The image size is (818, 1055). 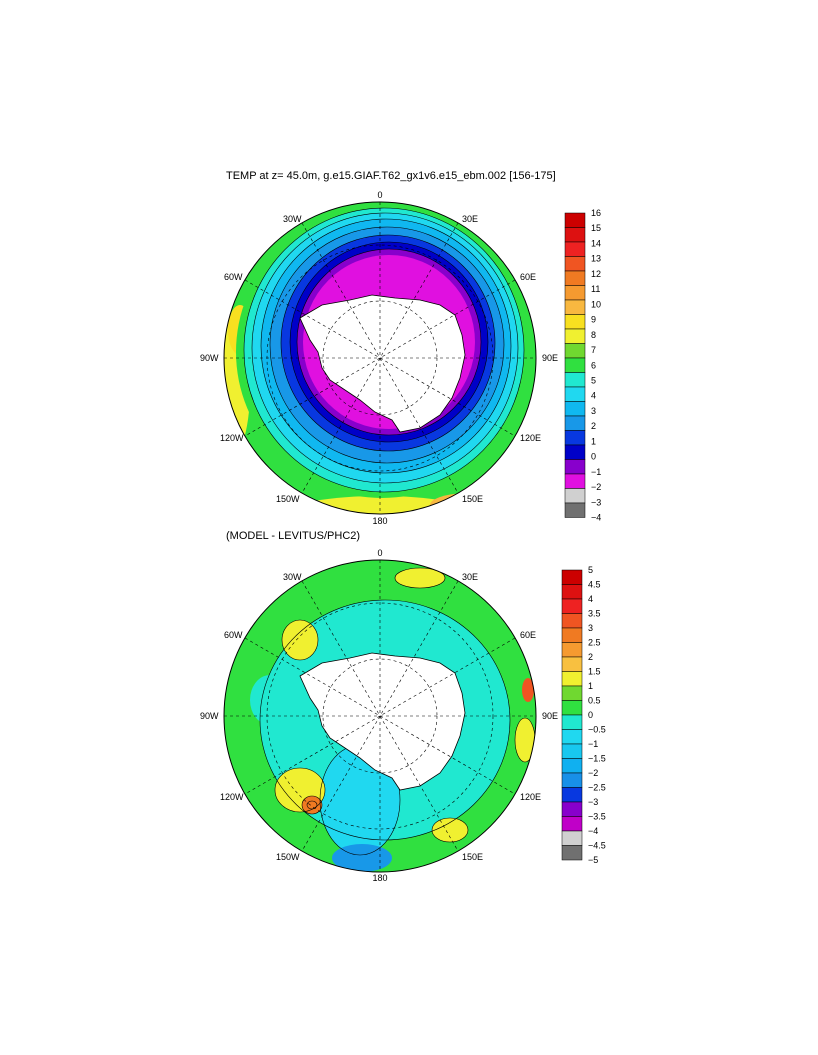 What do you see at coordinates (596, 472) in the screenshot?
I see `colorbar-tick-label: −1` at bounding box center [596, 472].